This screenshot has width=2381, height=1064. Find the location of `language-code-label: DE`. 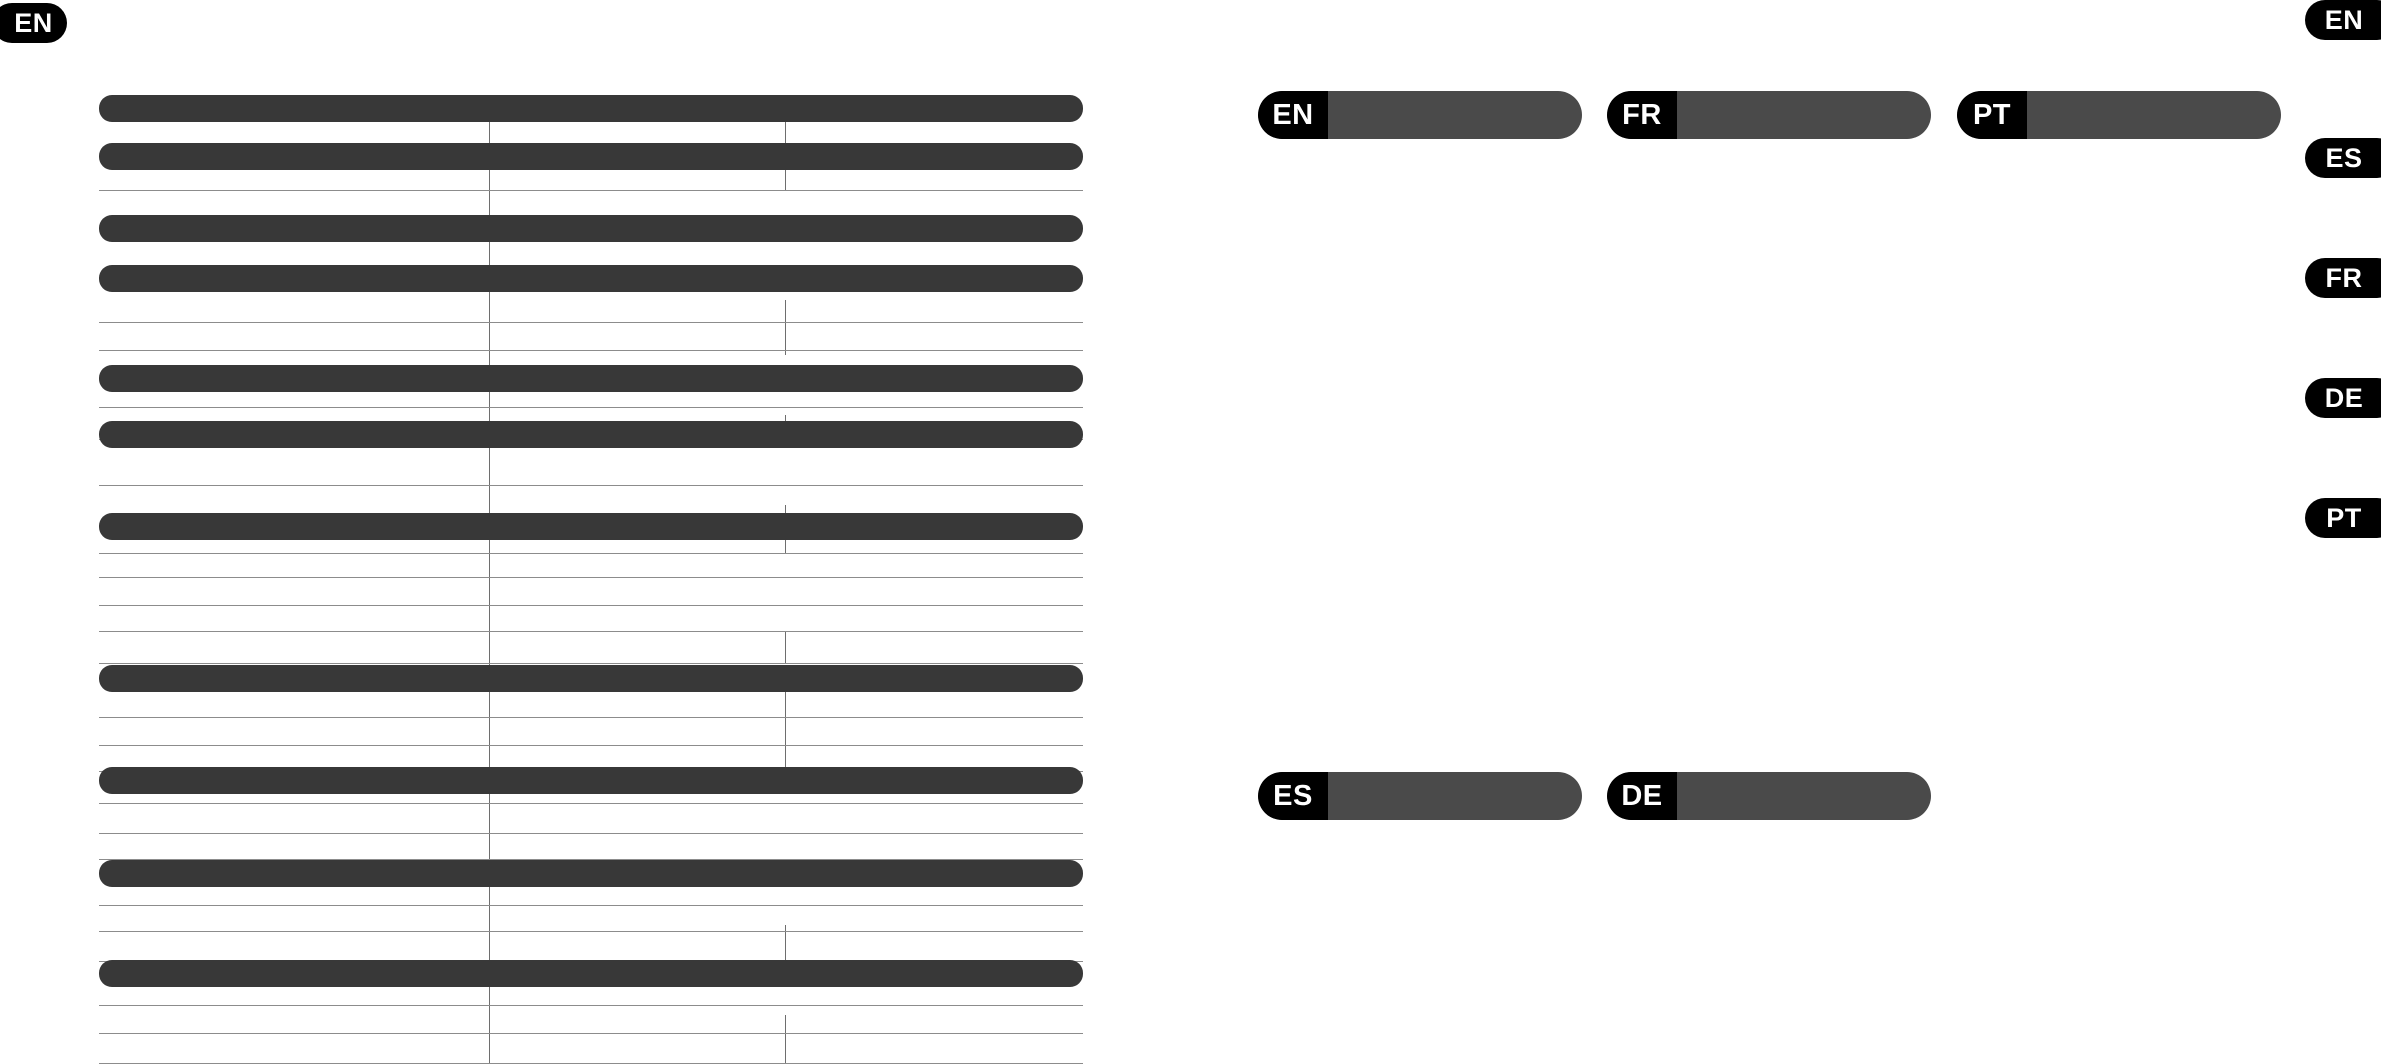

language-code-label: DE is located at coordinates (1642, 795).